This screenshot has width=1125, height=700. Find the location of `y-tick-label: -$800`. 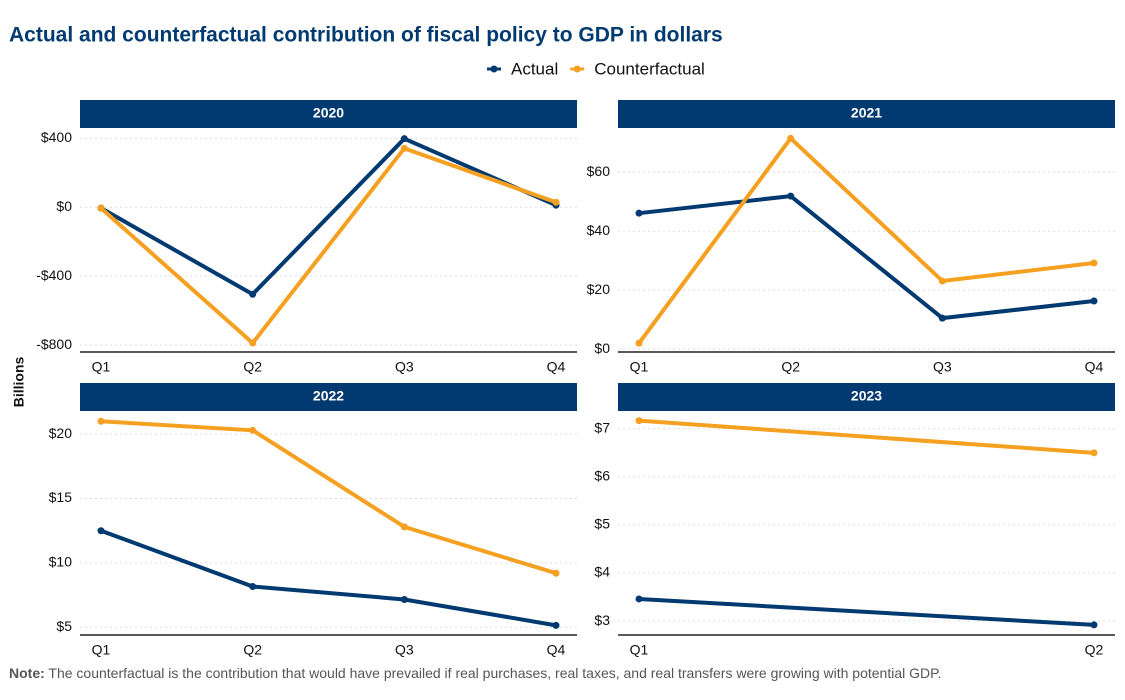

y-tick-label: -$800 is located at coordinates (54, 344).